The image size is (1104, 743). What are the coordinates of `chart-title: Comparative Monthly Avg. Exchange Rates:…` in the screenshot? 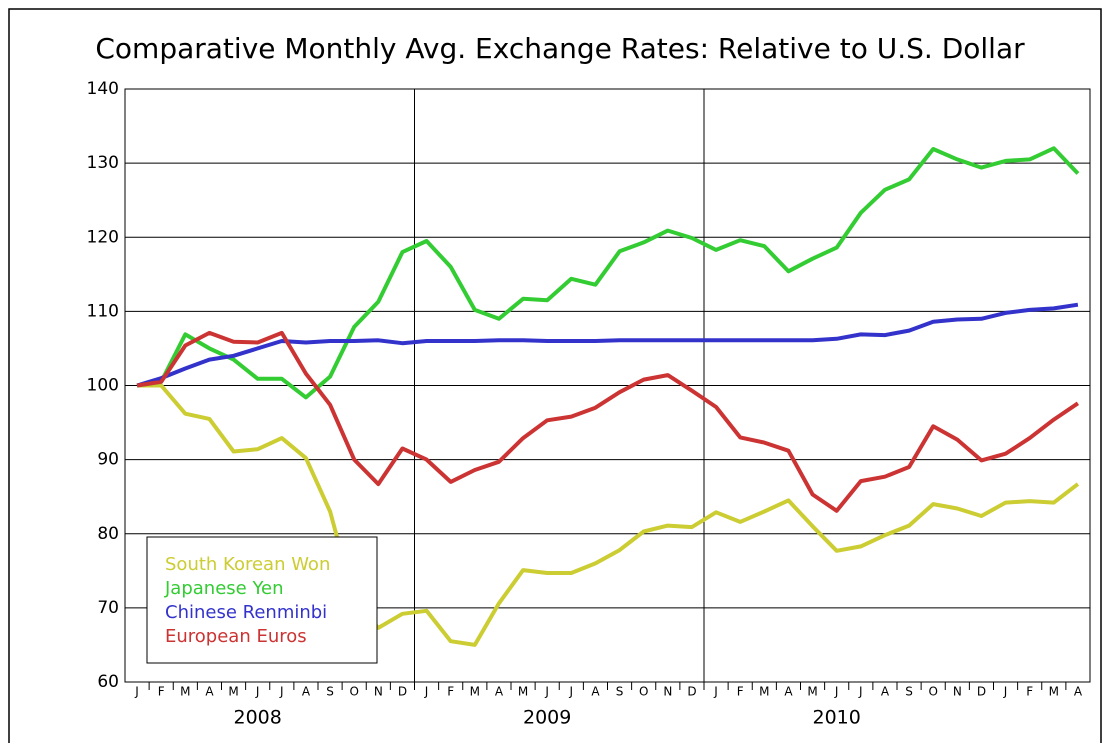 It's located at (560, 48).